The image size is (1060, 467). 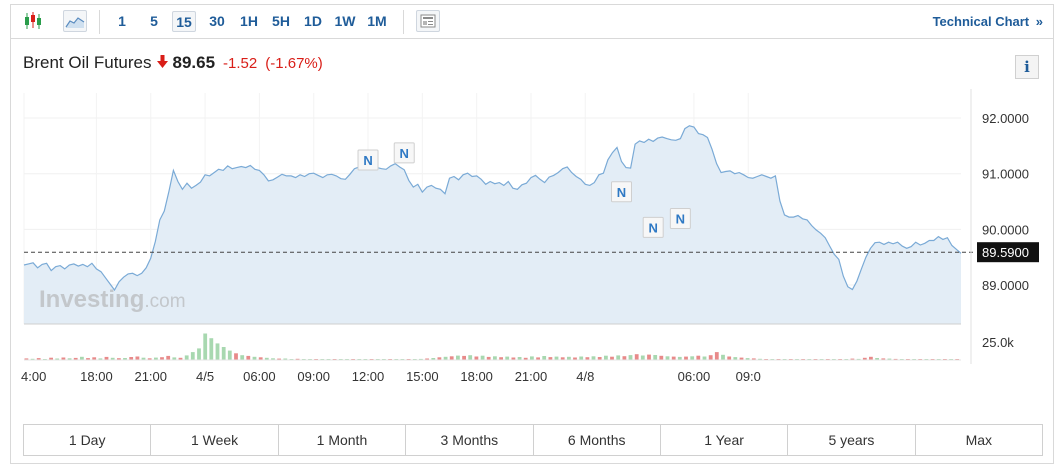 What do you see at coordinates (470, 440) in the screenshot?
I see `range-3-months: 3 Months` at bounding box center [470, 440].